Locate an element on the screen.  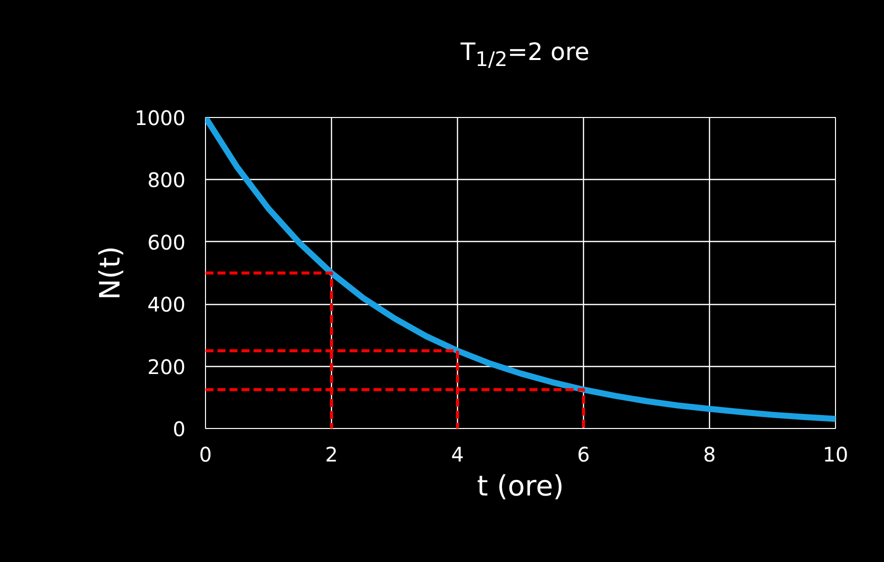
y-axis-title: N(t) is located at coordinates (110, 273).